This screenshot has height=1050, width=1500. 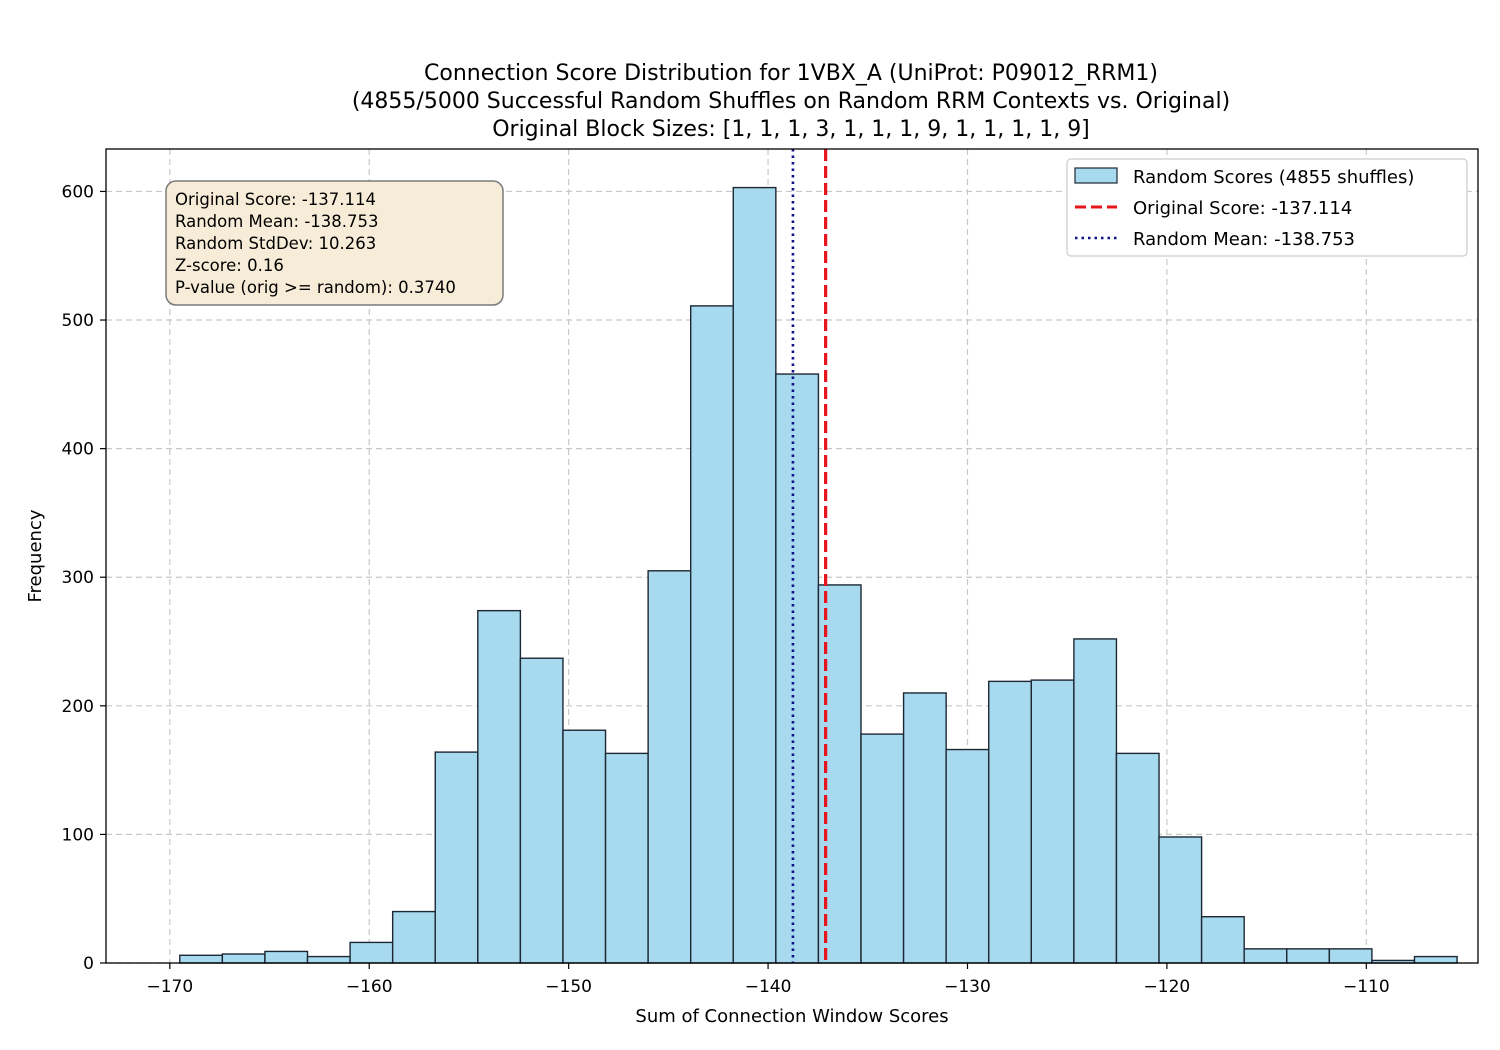 What do you see at coordinates (1242, 208) in the screenshot?
I see `legend-label-original-score: Original Score: -137.114` at bounding box center [1242, 208].